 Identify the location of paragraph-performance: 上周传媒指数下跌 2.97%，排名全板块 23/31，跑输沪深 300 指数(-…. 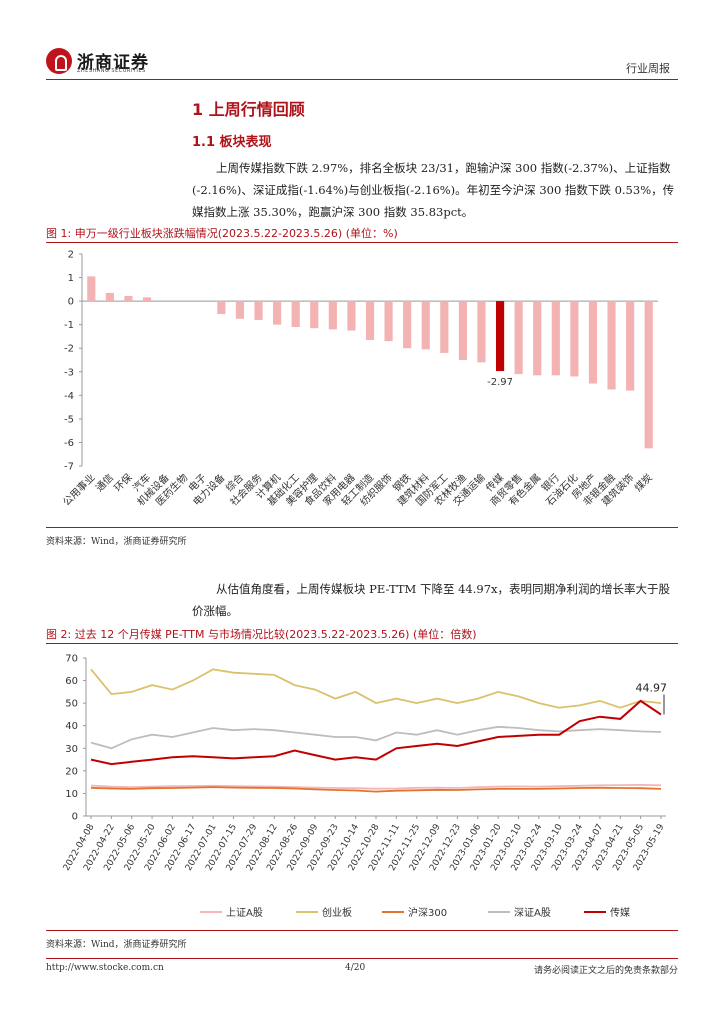
(433, 190).